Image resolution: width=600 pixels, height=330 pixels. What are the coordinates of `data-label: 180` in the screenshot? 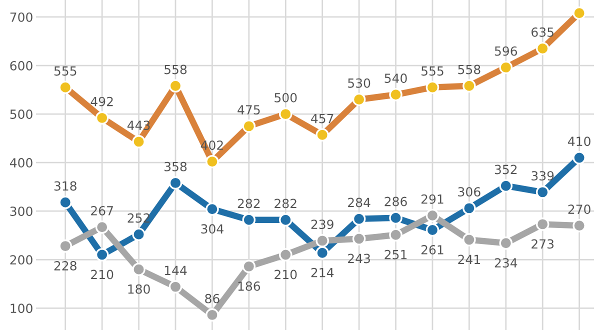 It's located at (139, 289).